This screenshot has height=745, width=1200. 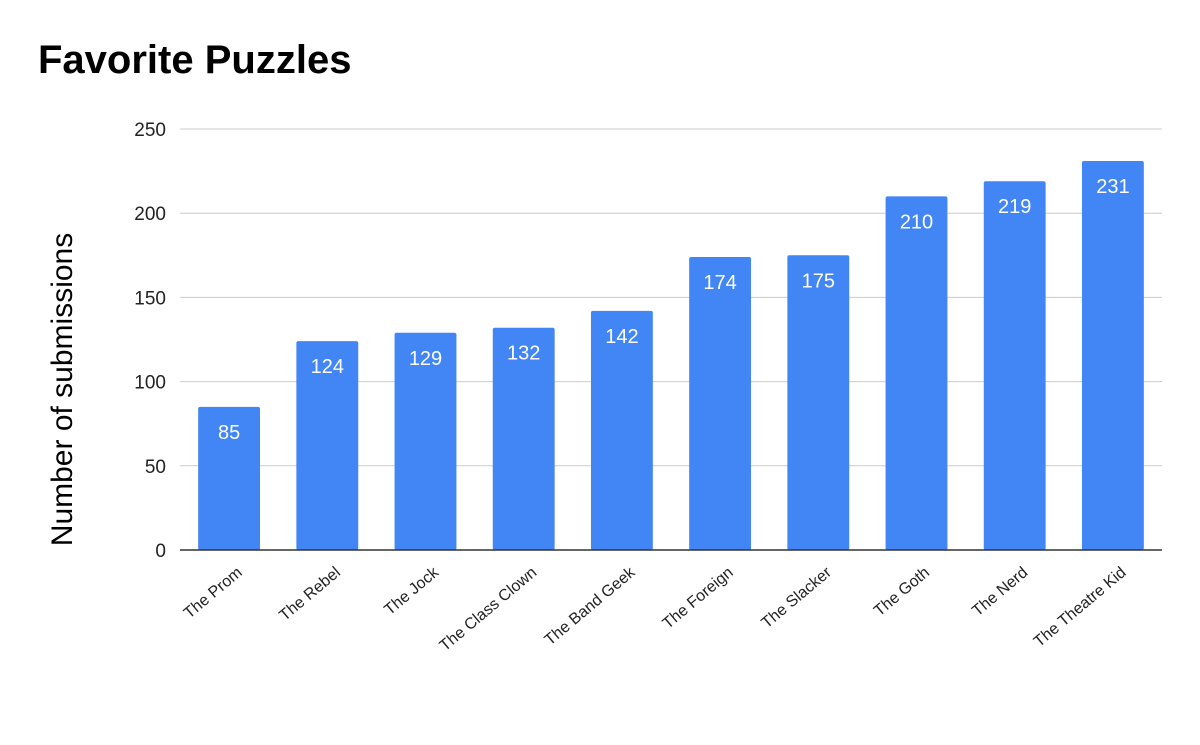 I want to click on x-tick-label: The Foreign, so click(x=698, y=598).